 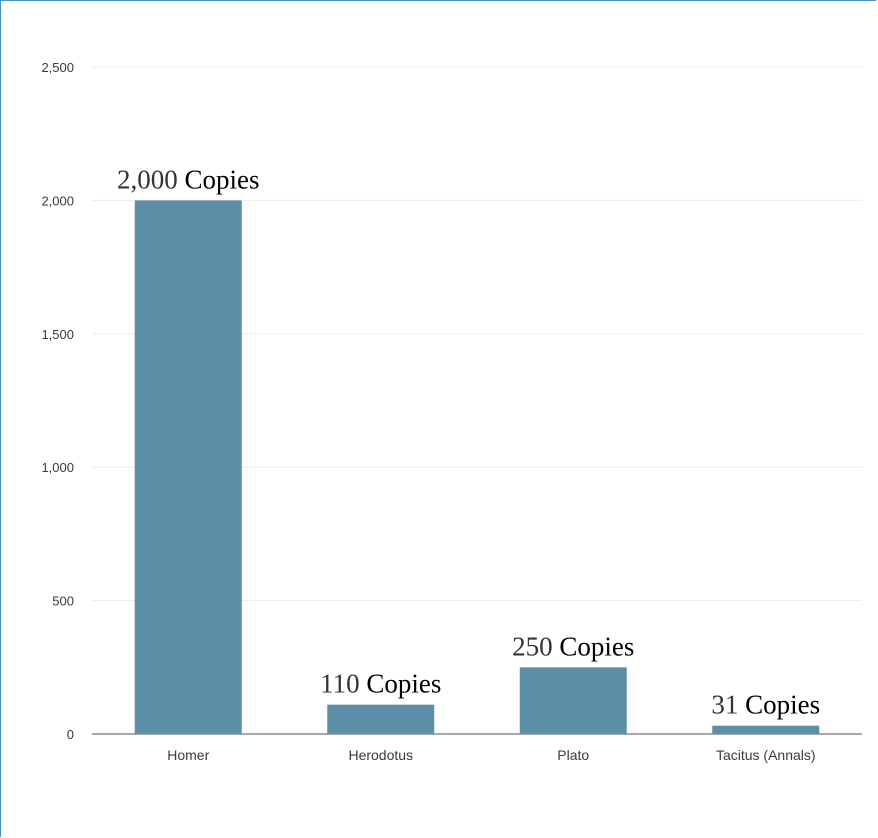 I want to click on y-tick-label: 1,000, so click(x=57, y=467).